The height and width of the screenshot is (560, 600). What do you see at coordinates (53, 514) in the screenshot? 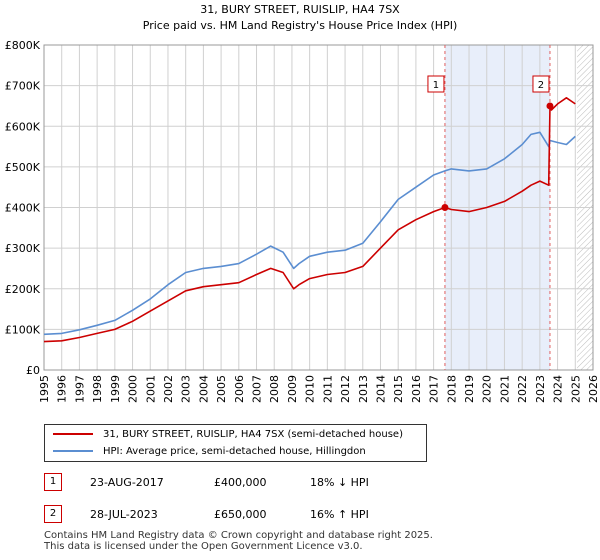
I see `transaction-badge: 2` at bounding box center [53, 514].